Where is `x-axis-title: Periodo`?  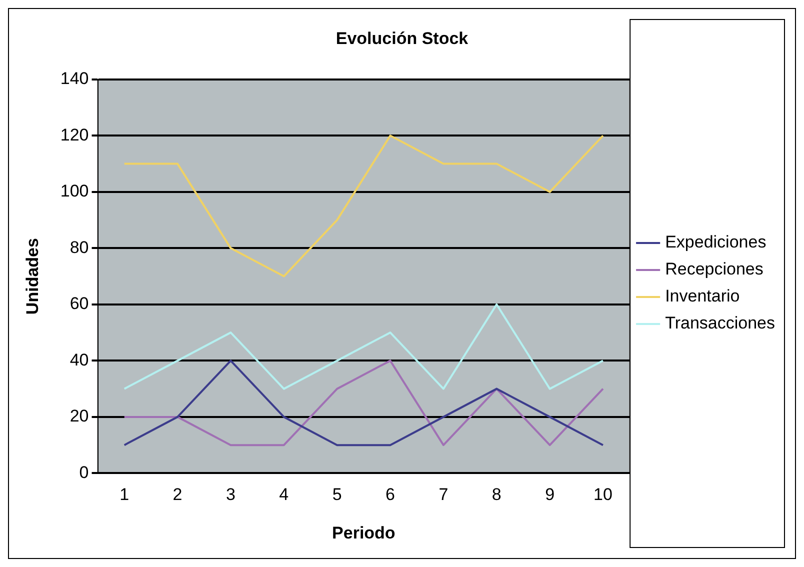 x-axis-title: Periodo is located at coordinates (364, 532).